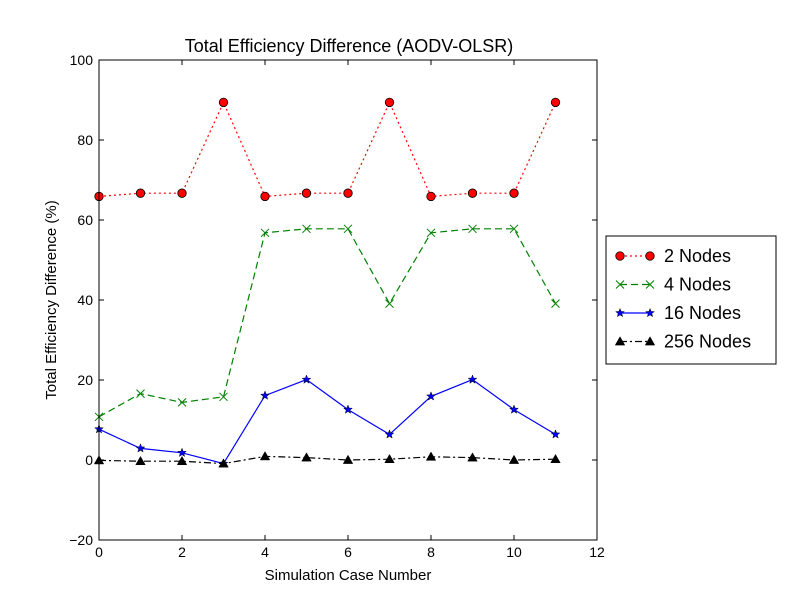  What do you see at coordinates (99, 552) in the screenshot?
I see `x-tick-label: 0` at bounding box center [99, 552].